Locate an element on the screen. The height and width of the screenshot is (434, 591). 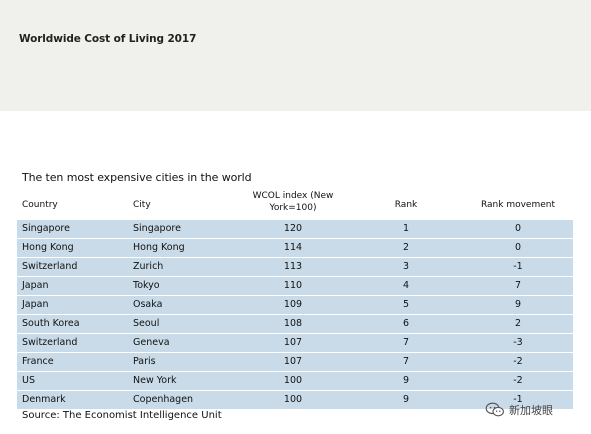
wechat-icon is located at coordinates (494, 409).